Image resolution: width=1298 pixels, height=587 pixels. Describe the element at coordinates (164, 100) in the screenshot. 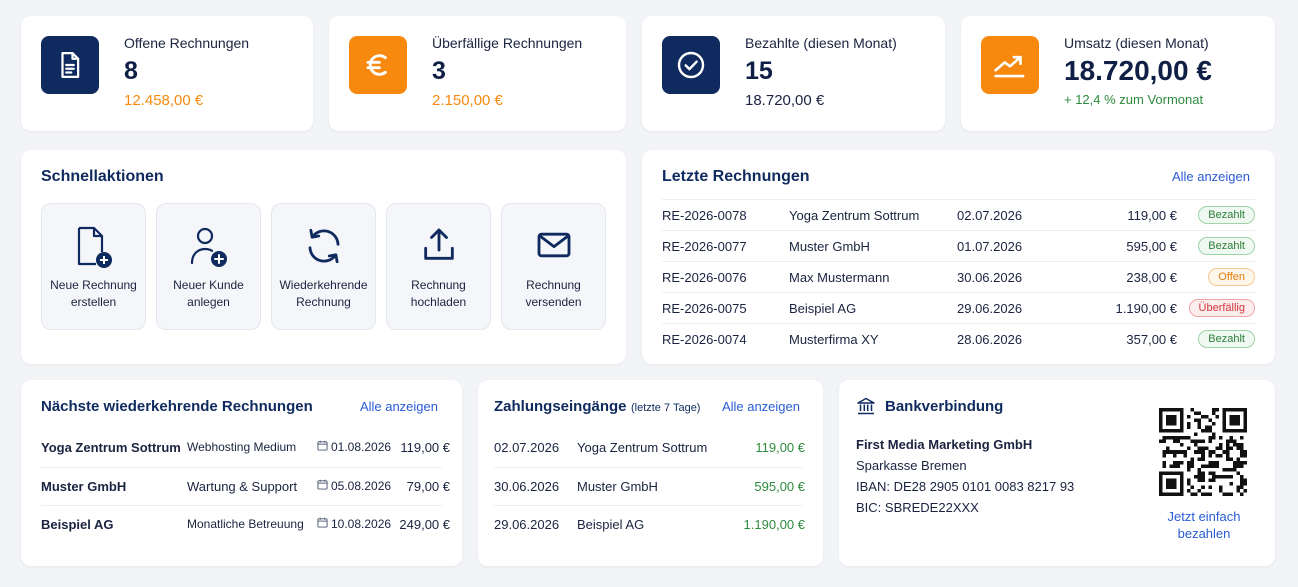

I see `kpi-sub: 12.458,00 €` at that location.